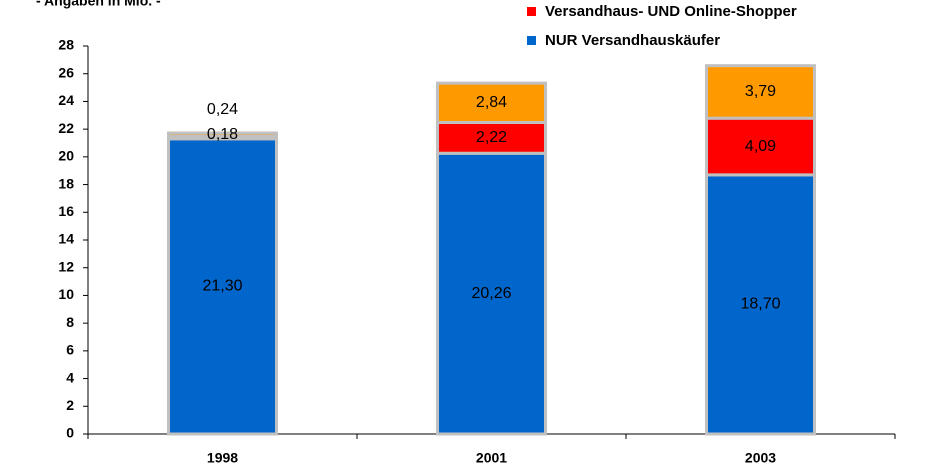 The width and height of the screenshot is (930, 465). I want to click on legend-label: Versandhaus- UND Online-Shopper, so click(671, 11).